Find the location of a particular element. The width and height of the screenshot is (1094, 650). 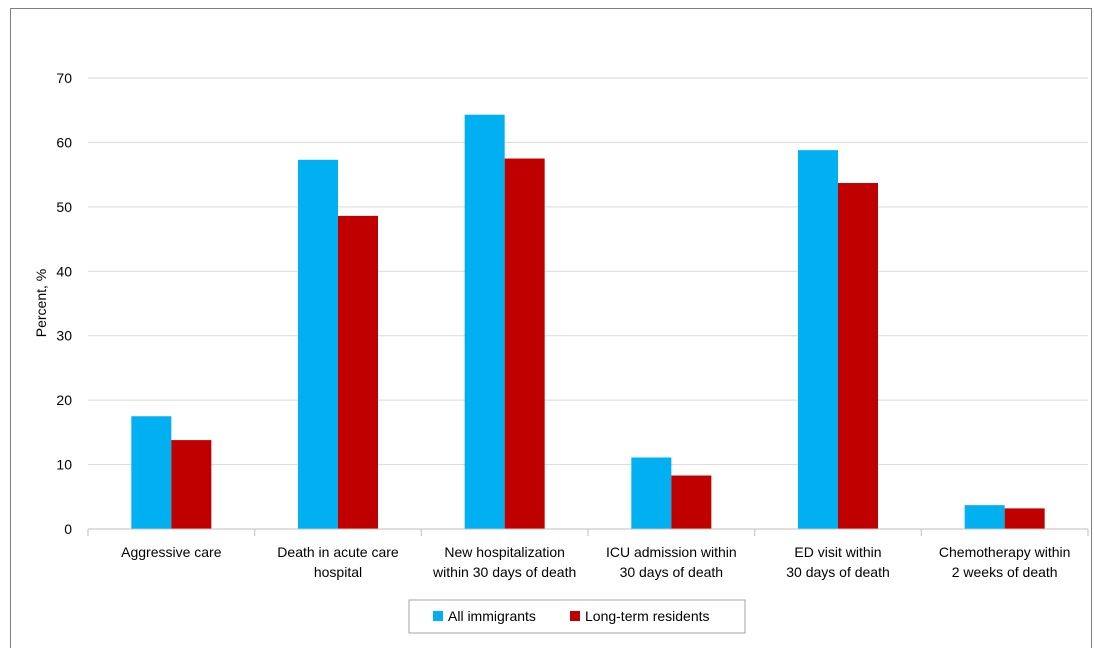

y-tick-label: 70 is located at coordinates (64, 78).